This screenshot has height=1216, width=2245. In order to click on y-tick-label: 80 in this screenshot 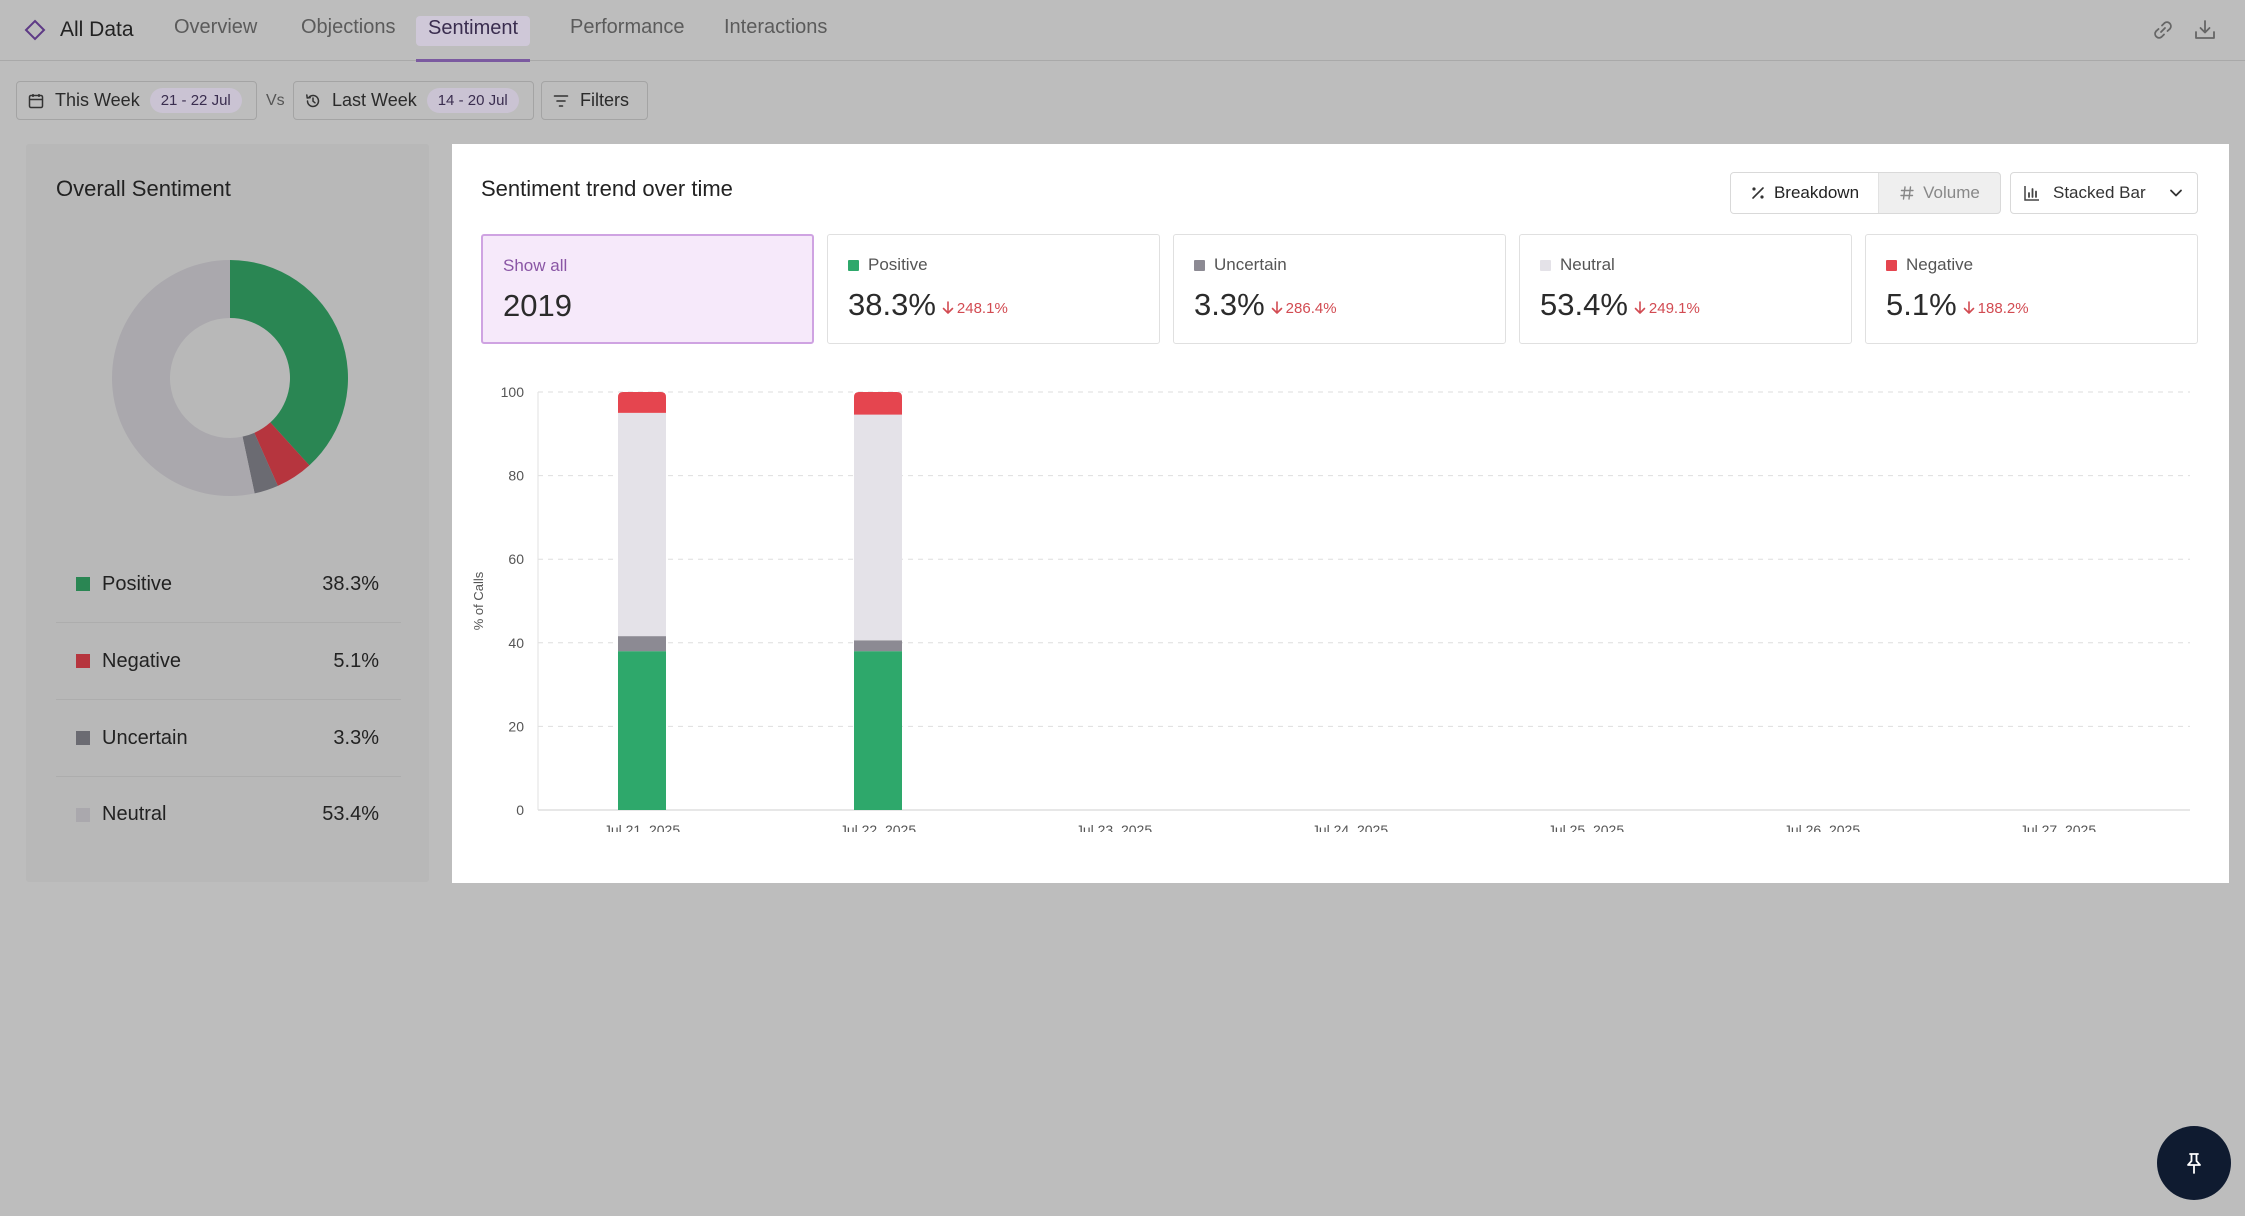, I will do `click(516, 476)`.